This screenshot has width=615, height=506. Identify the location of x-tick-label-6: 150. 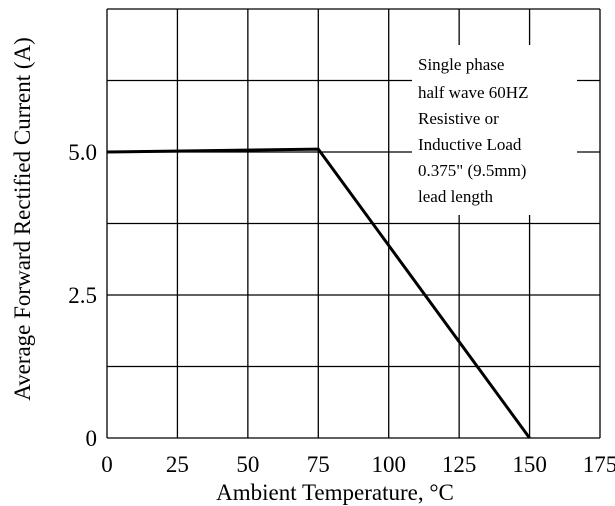
(529, 464).